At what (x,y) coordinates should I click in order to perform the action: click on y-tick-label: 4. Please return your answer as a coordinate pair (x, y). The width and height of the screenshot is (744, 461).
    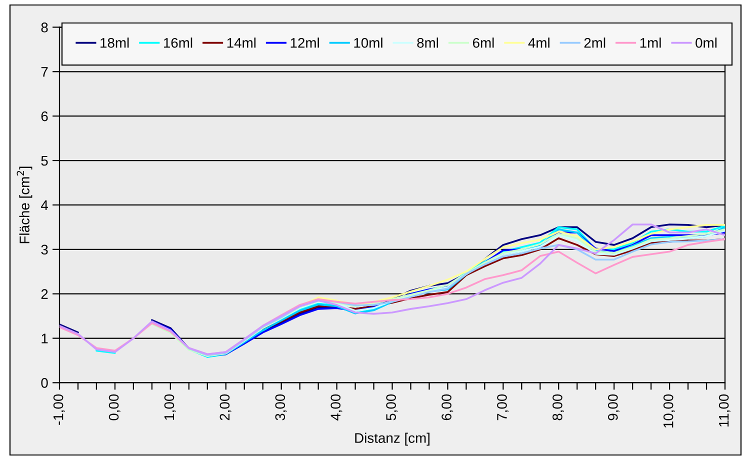
    Looking at the image, I should click on (44, 205).